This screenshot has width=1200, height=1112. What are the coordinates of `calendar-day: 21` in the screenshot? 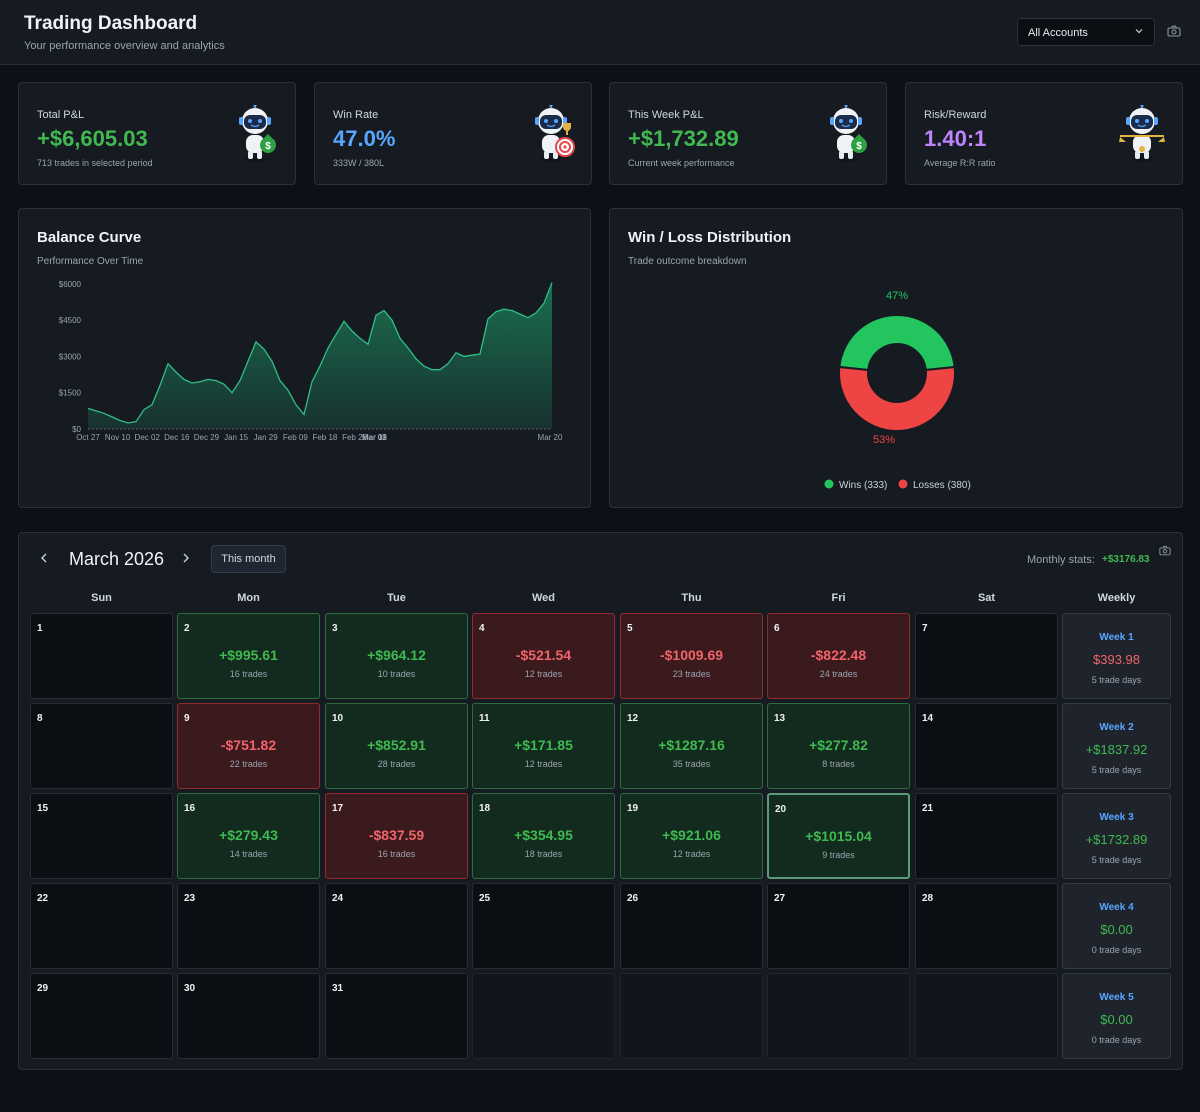 It's located at (986, 836).